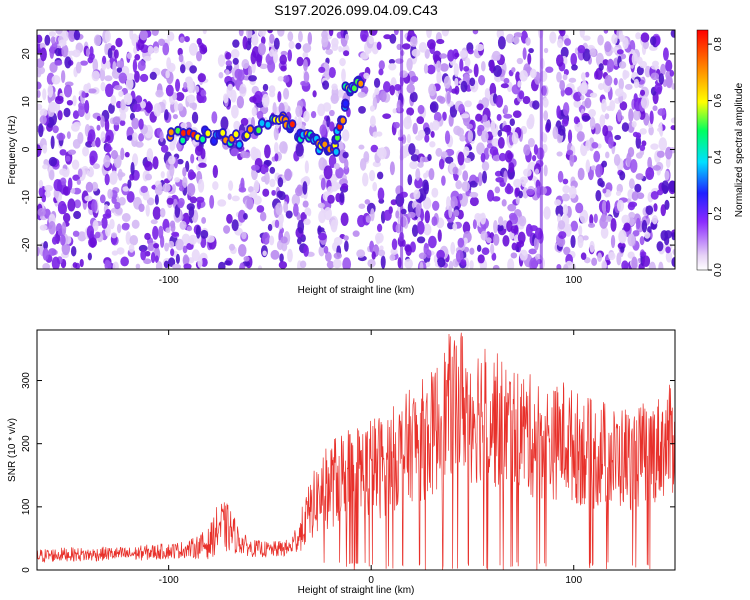 The image size is (750, 600). What do you see at coordinates (26, 244) in the screenshot?
I see `top-y-tick-label: -20` at bounding box center [26, 244].